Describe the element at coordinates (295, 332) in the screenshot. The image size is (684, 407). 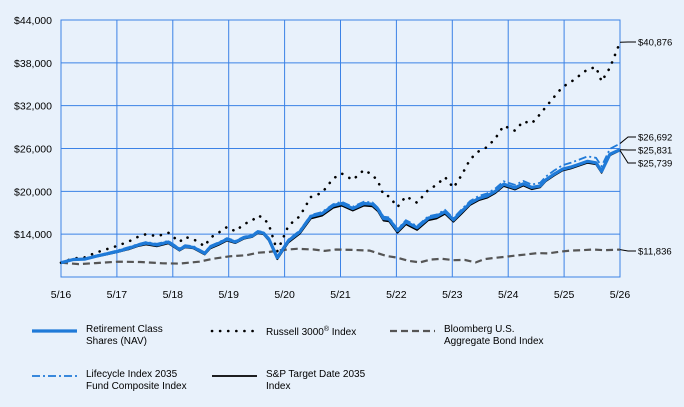
I see `legend-label-part: Russell 3000` at that location.